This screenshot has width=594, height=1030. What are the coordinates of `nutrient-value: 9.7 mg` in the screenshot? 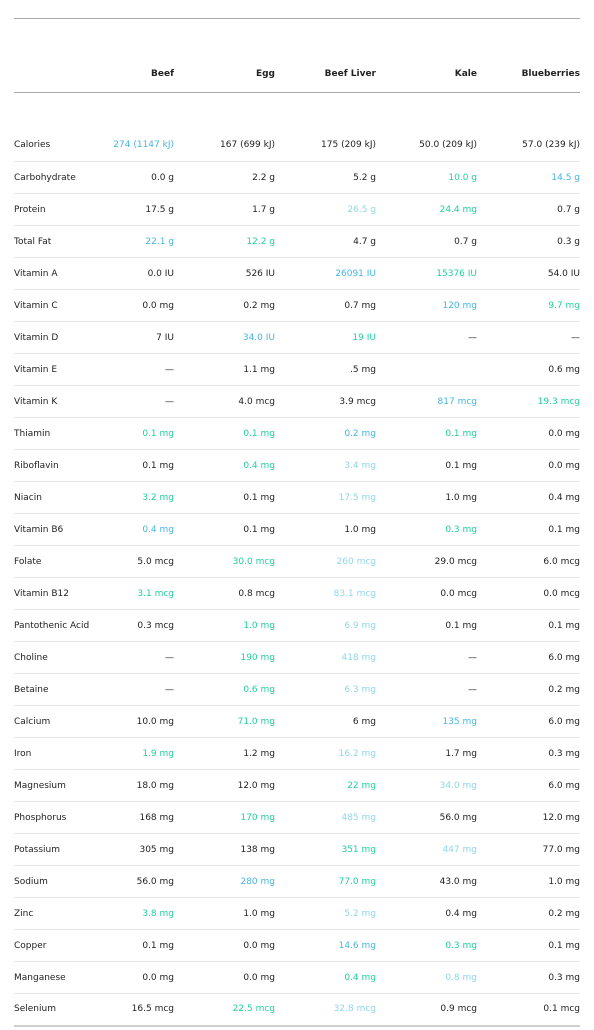 It's located at (528, 305).